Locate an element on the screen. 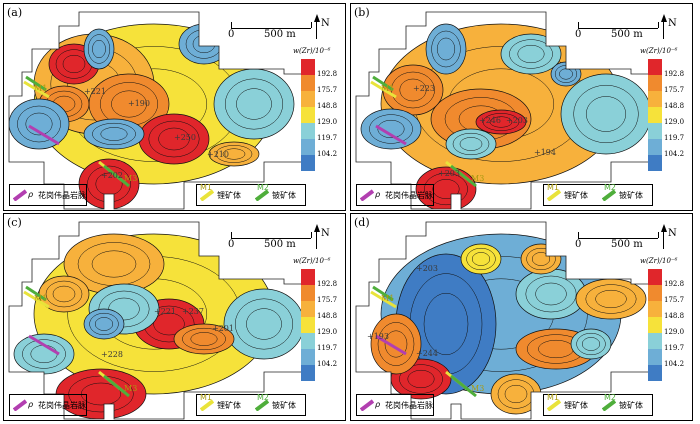  pegmatite-symbol: ρ is located at coordinates (378, 404).